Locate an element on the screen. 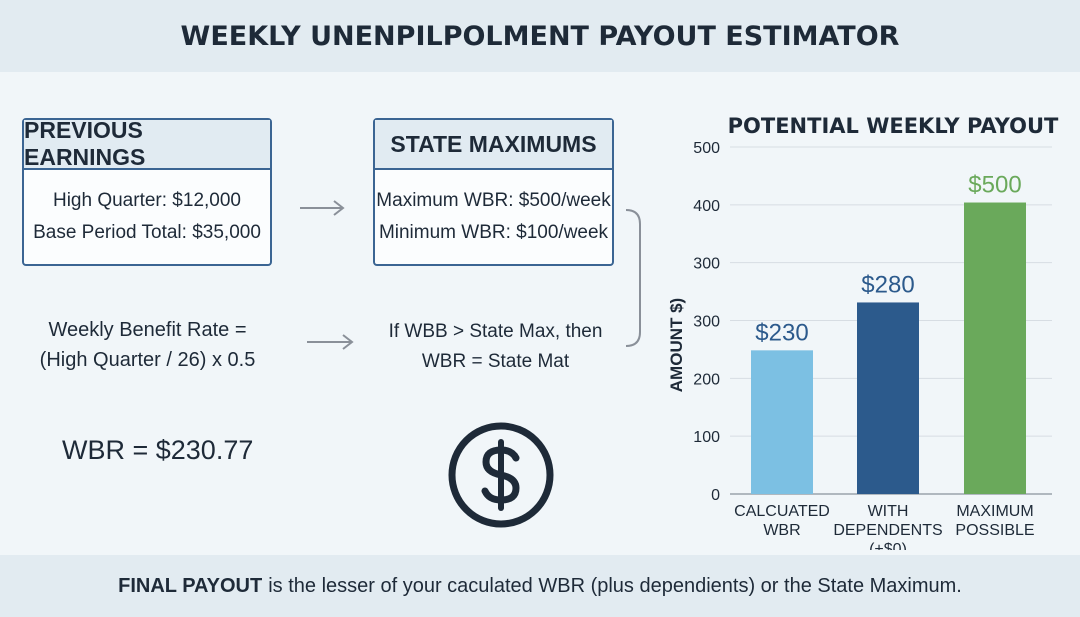 The height and width of the screenshot is (617, 1080). title-bar: WEEKLY UNENPILPOLMENT PAYOUT ESTIMATOR is located at coordinates (540, 36).